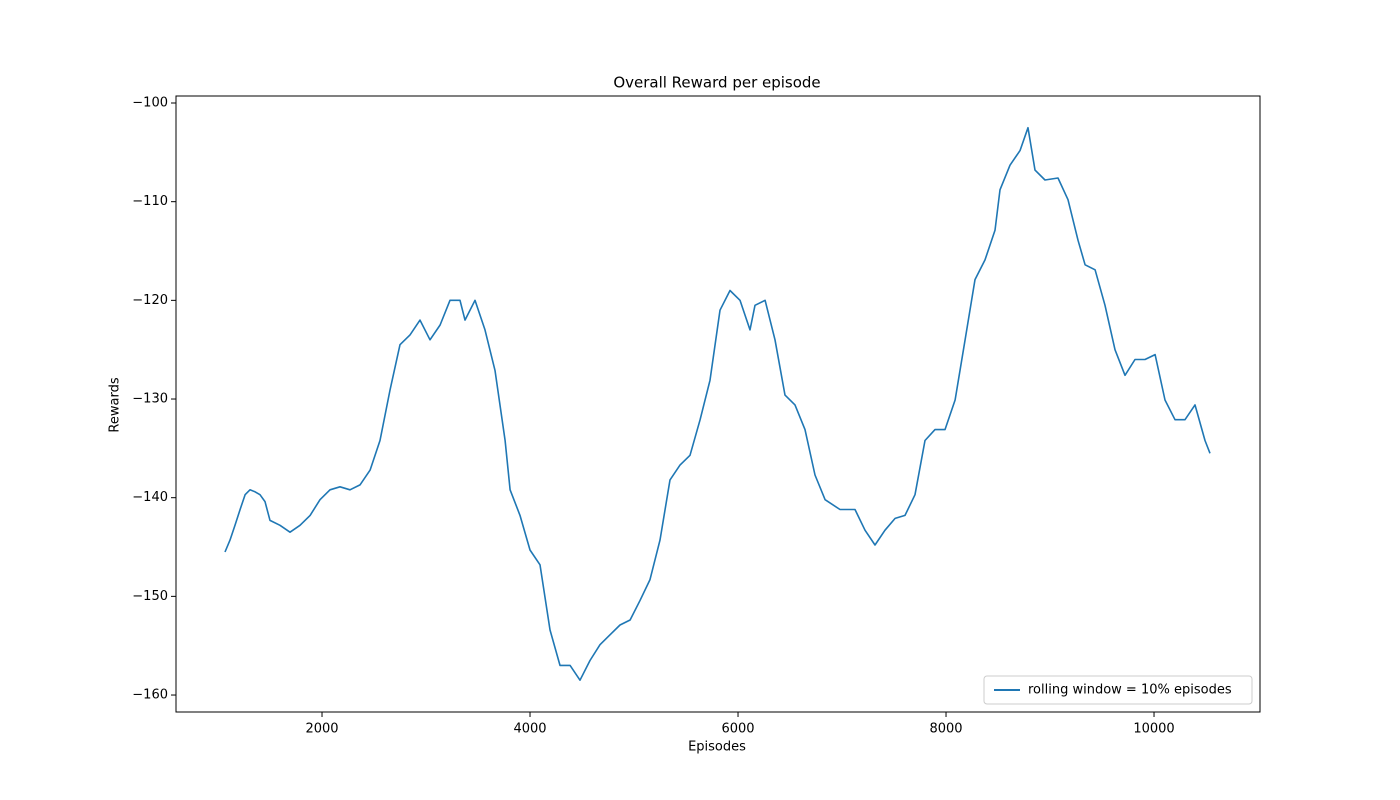 The image size is (1400, 800). What do you see at coordinates (150, 596) in the screenshot?
I see `y-tick-label: −150` at bounding box center [150, 596].